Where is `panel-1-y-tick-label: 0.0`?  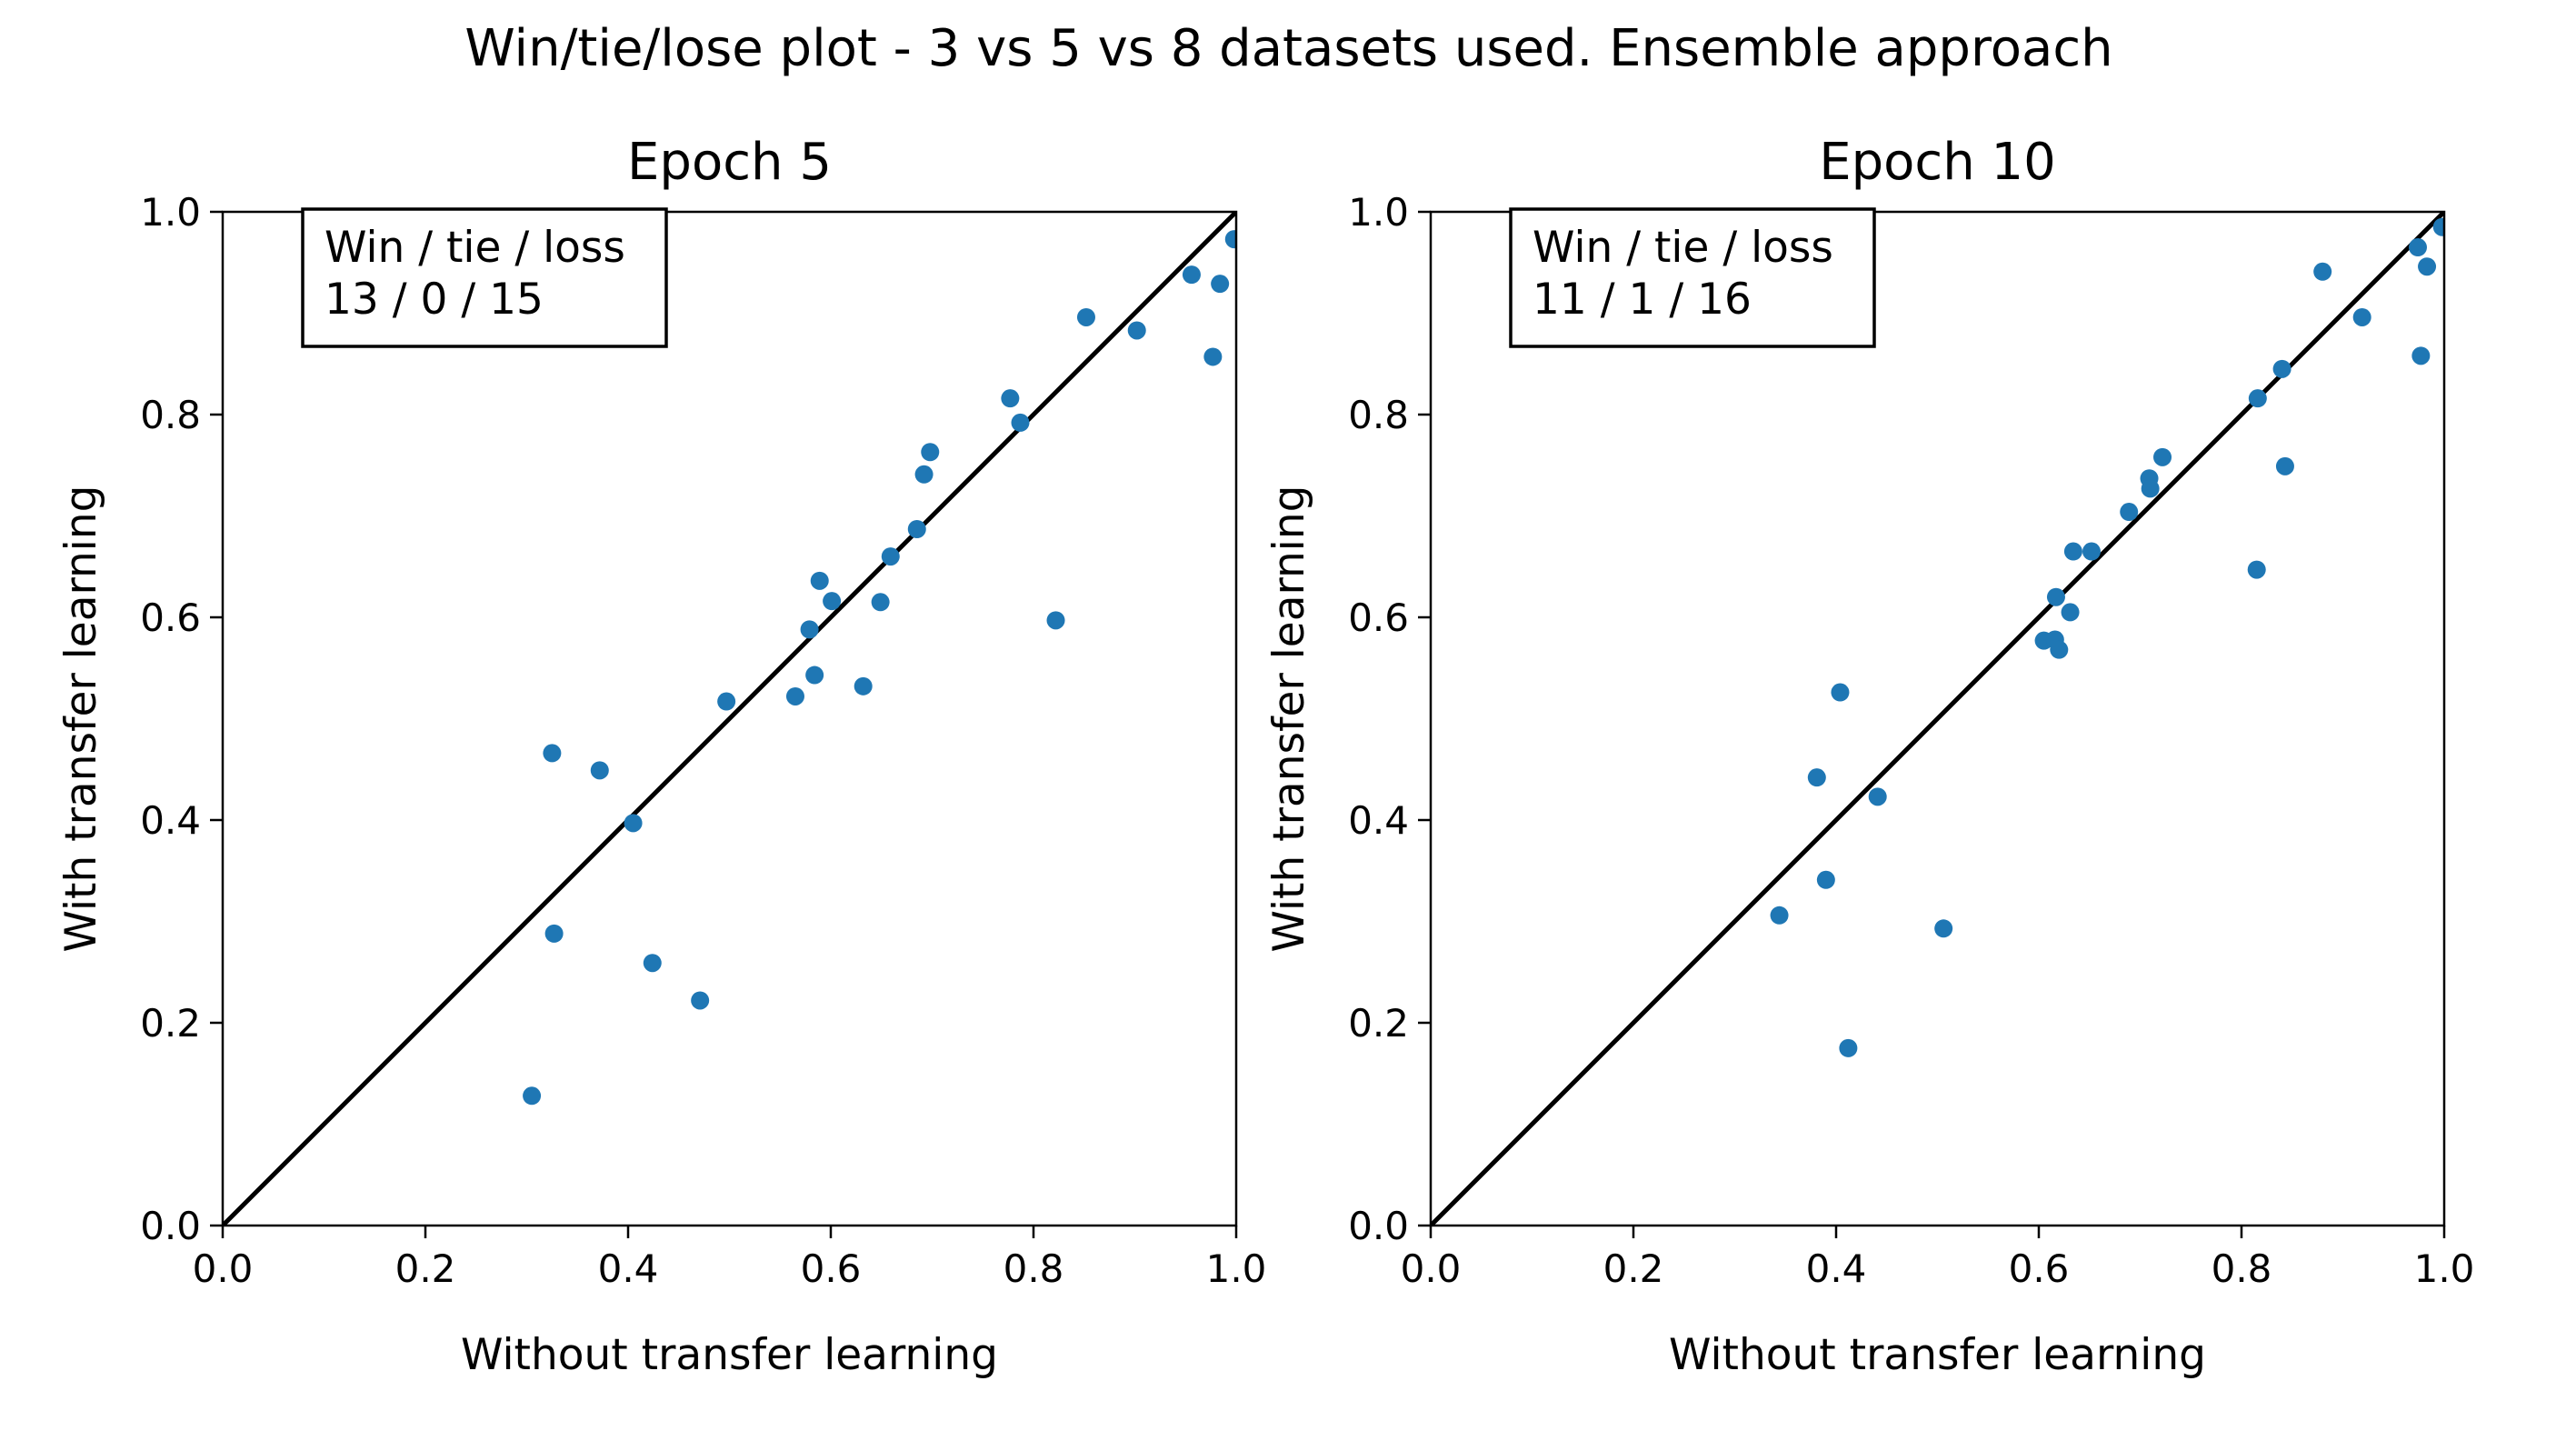
panel-1-y-tick-label: 0.0 is located at coordinates (170, 1226).